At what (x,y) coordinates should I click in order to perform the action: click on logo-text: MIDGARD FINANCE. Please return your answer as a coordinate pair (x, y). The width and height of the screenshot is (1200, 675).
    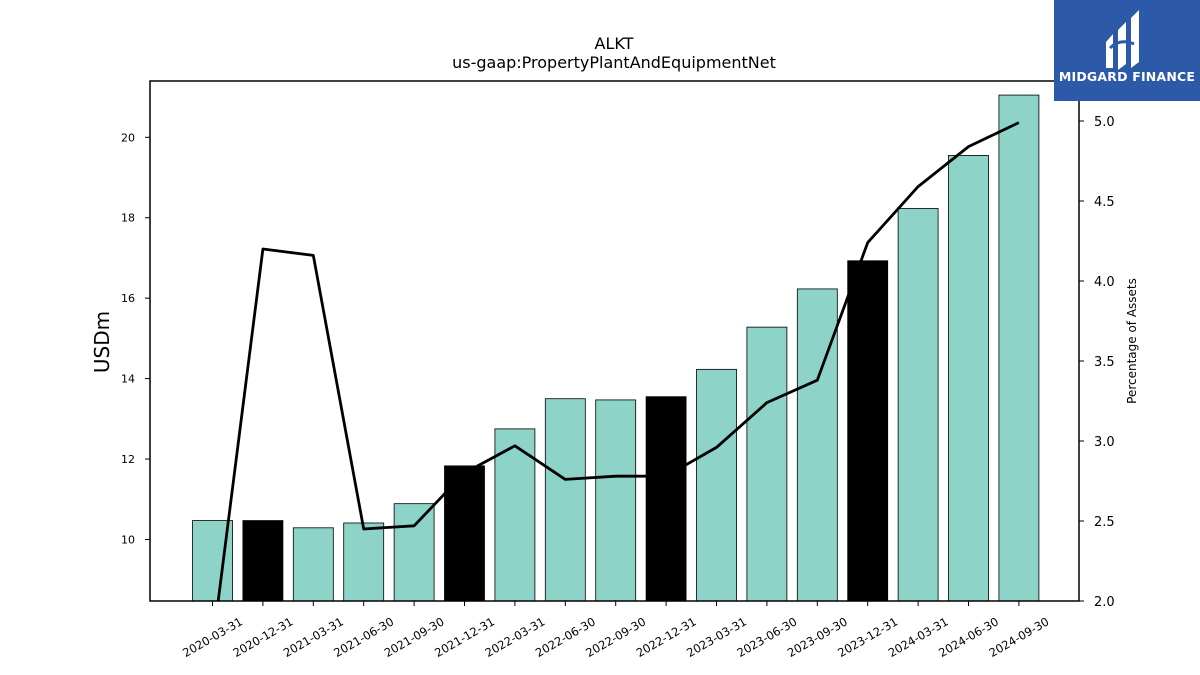
    Looking at the image, I should click on (1127, 76).